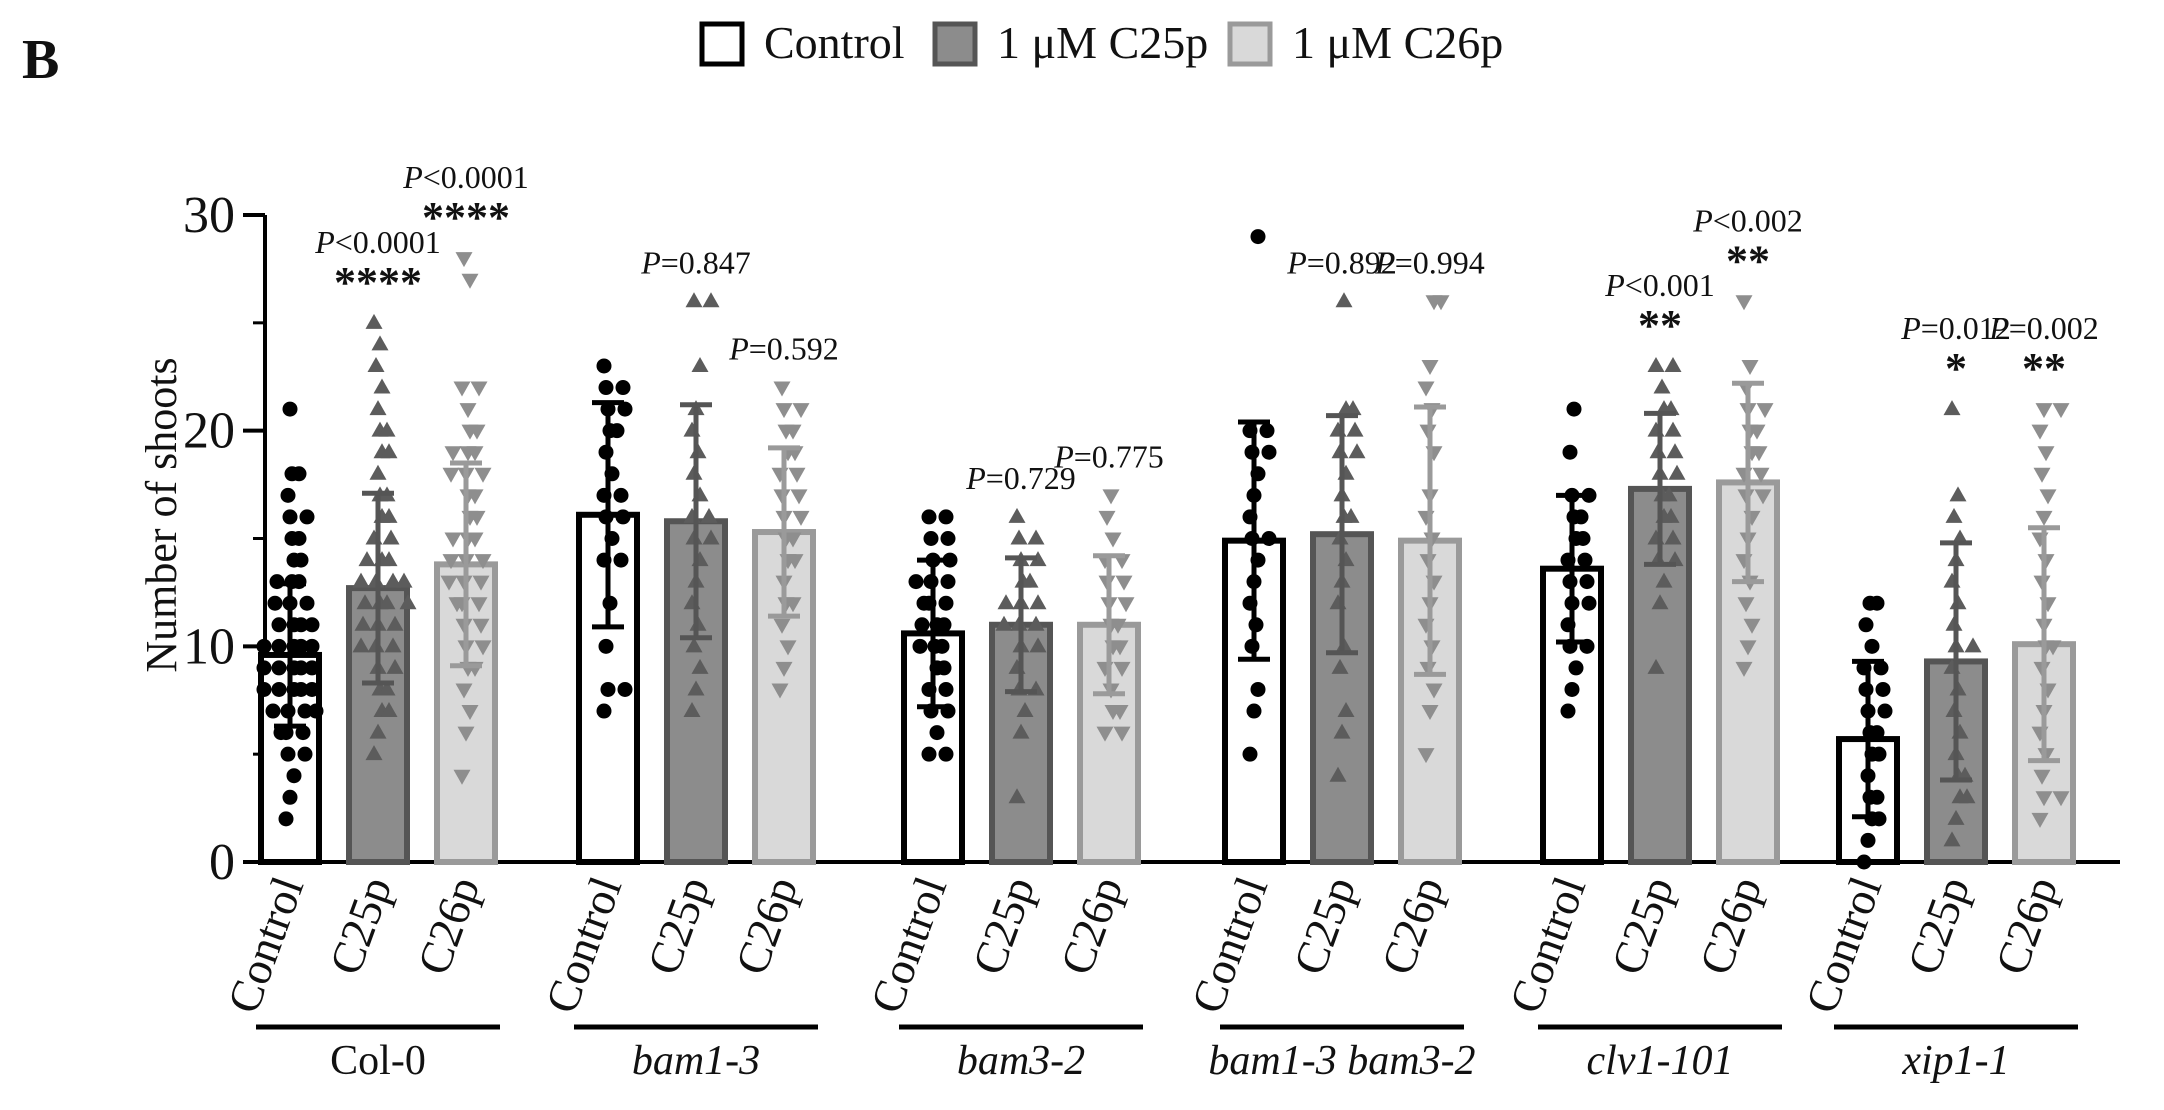  What do you see at coordinates (722, 44) in the screenshot?
I see `legend-swatch-control` at bounding box center [722, 44].